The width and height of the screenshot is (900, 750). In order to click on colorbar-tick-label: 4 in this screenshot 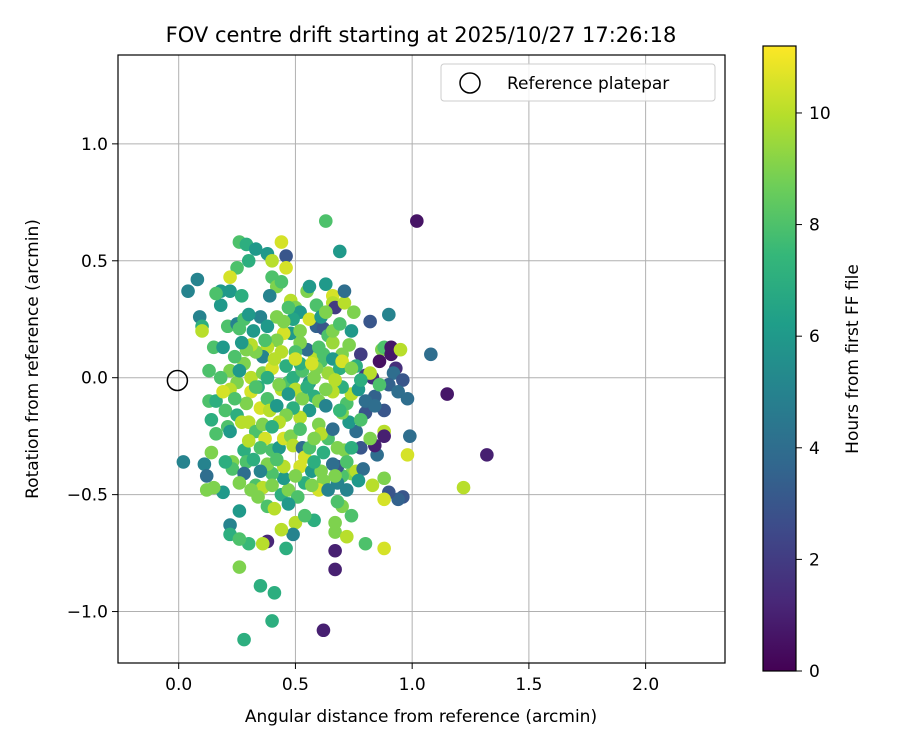, I will do `click(814, 449)`.